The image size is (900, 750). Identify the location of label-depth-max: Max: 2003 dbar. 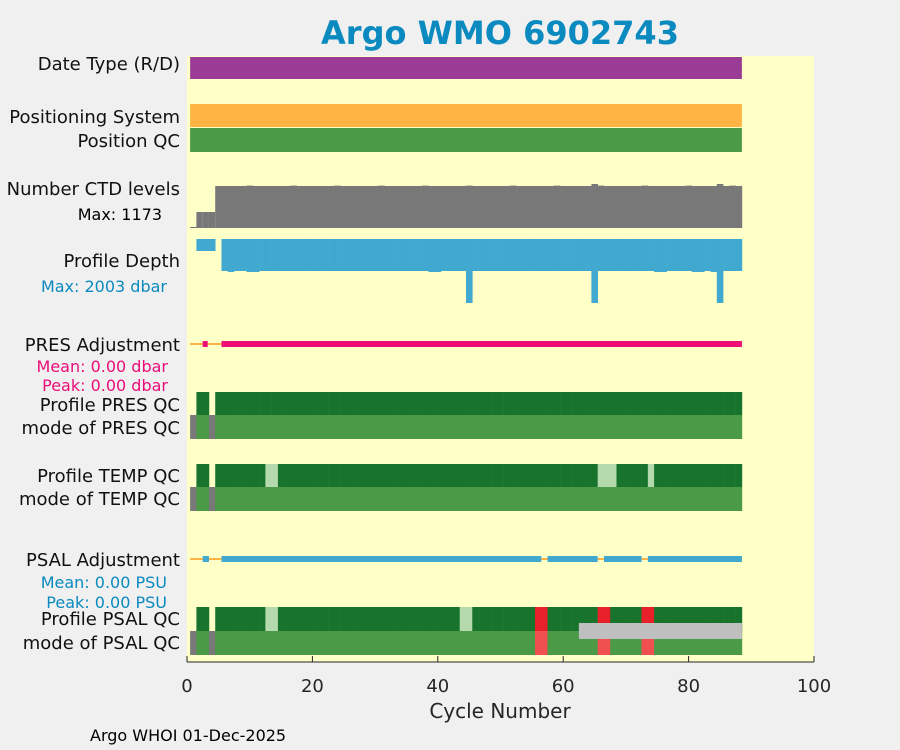
(104, 286).